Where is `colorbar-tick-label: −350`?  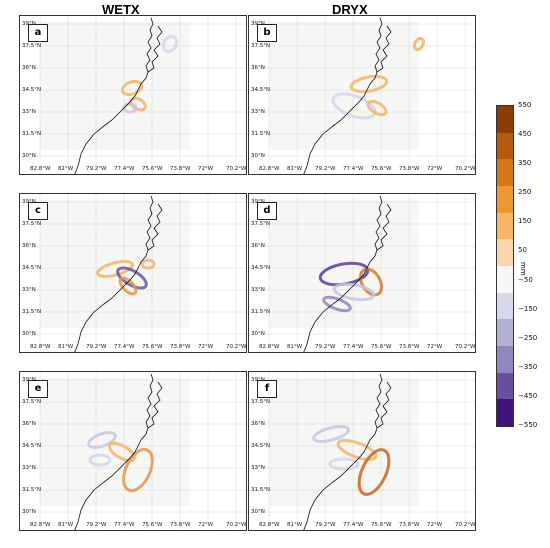
colorbar-tick-label: −350 is located at coordinates (528, 366).